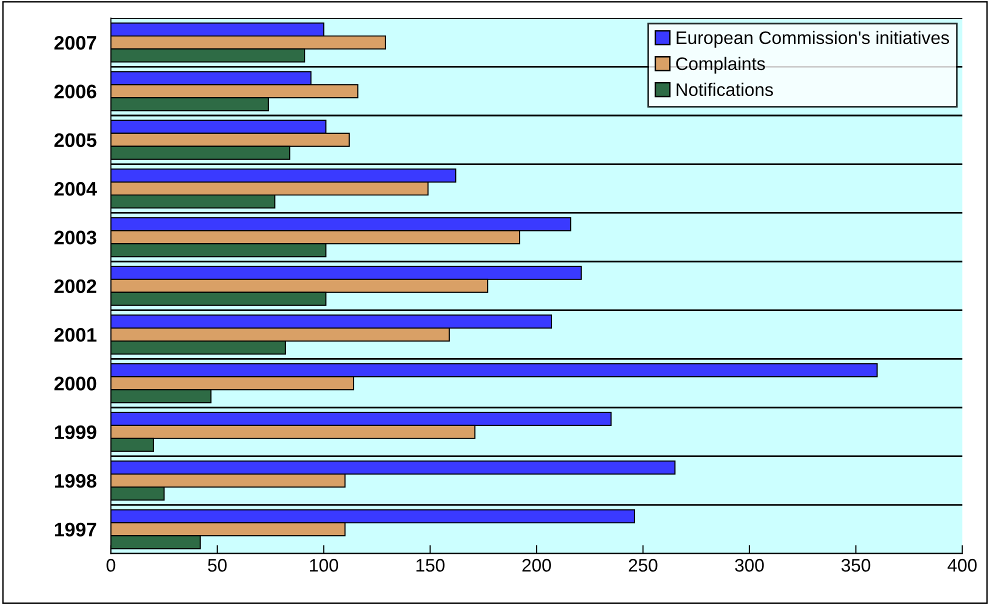 The width and height of the screenshot is (990, 605). What do you see at coordinates (75, 481) in the screenshot?
I see `y-tick-label: 1998` at bounding box center [75, 481].